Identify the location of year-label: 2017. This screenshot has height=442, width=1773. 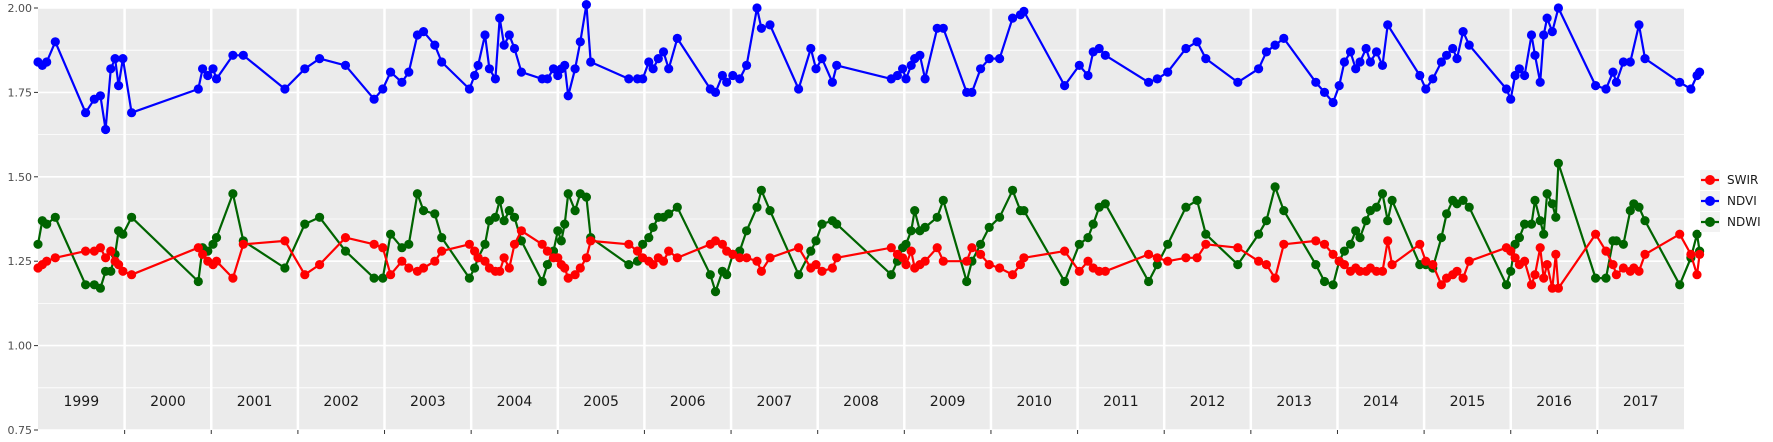
(1641, 402).